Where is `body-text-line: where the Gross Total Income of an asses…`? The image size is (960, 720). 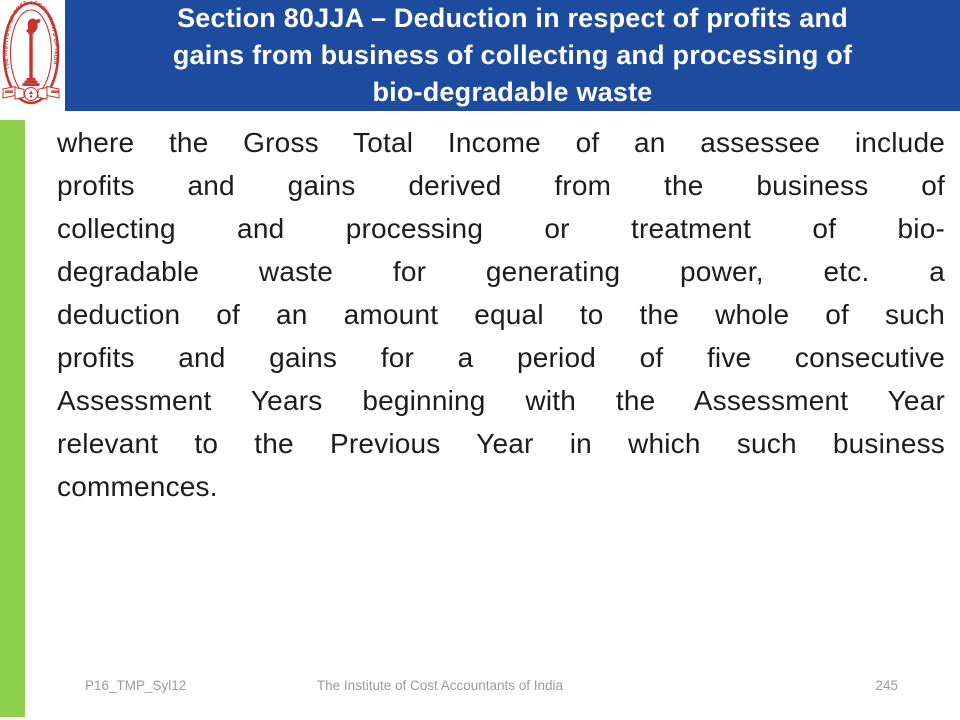 body-text-line: where the Gross Total Income of an asses… is located at coordinates (501, 142).